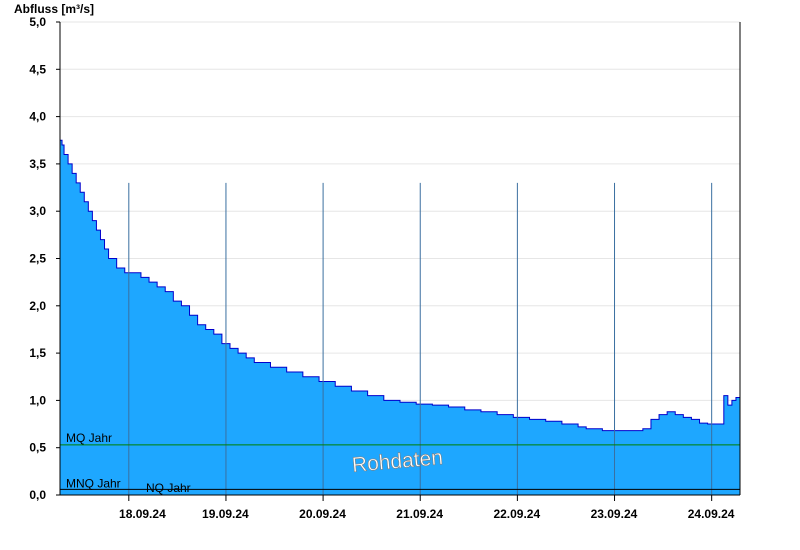 Image resolution: width=800 pixels, height=550 pixels. I want to click on y-tick-label-10: 5,0, so click(37, 22).